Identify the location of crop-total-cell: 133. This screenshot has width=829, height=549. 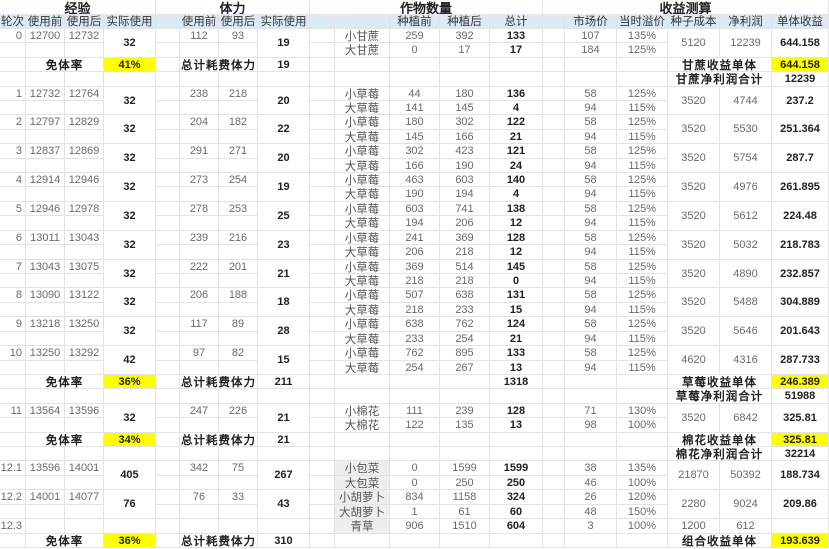
(516, 36).